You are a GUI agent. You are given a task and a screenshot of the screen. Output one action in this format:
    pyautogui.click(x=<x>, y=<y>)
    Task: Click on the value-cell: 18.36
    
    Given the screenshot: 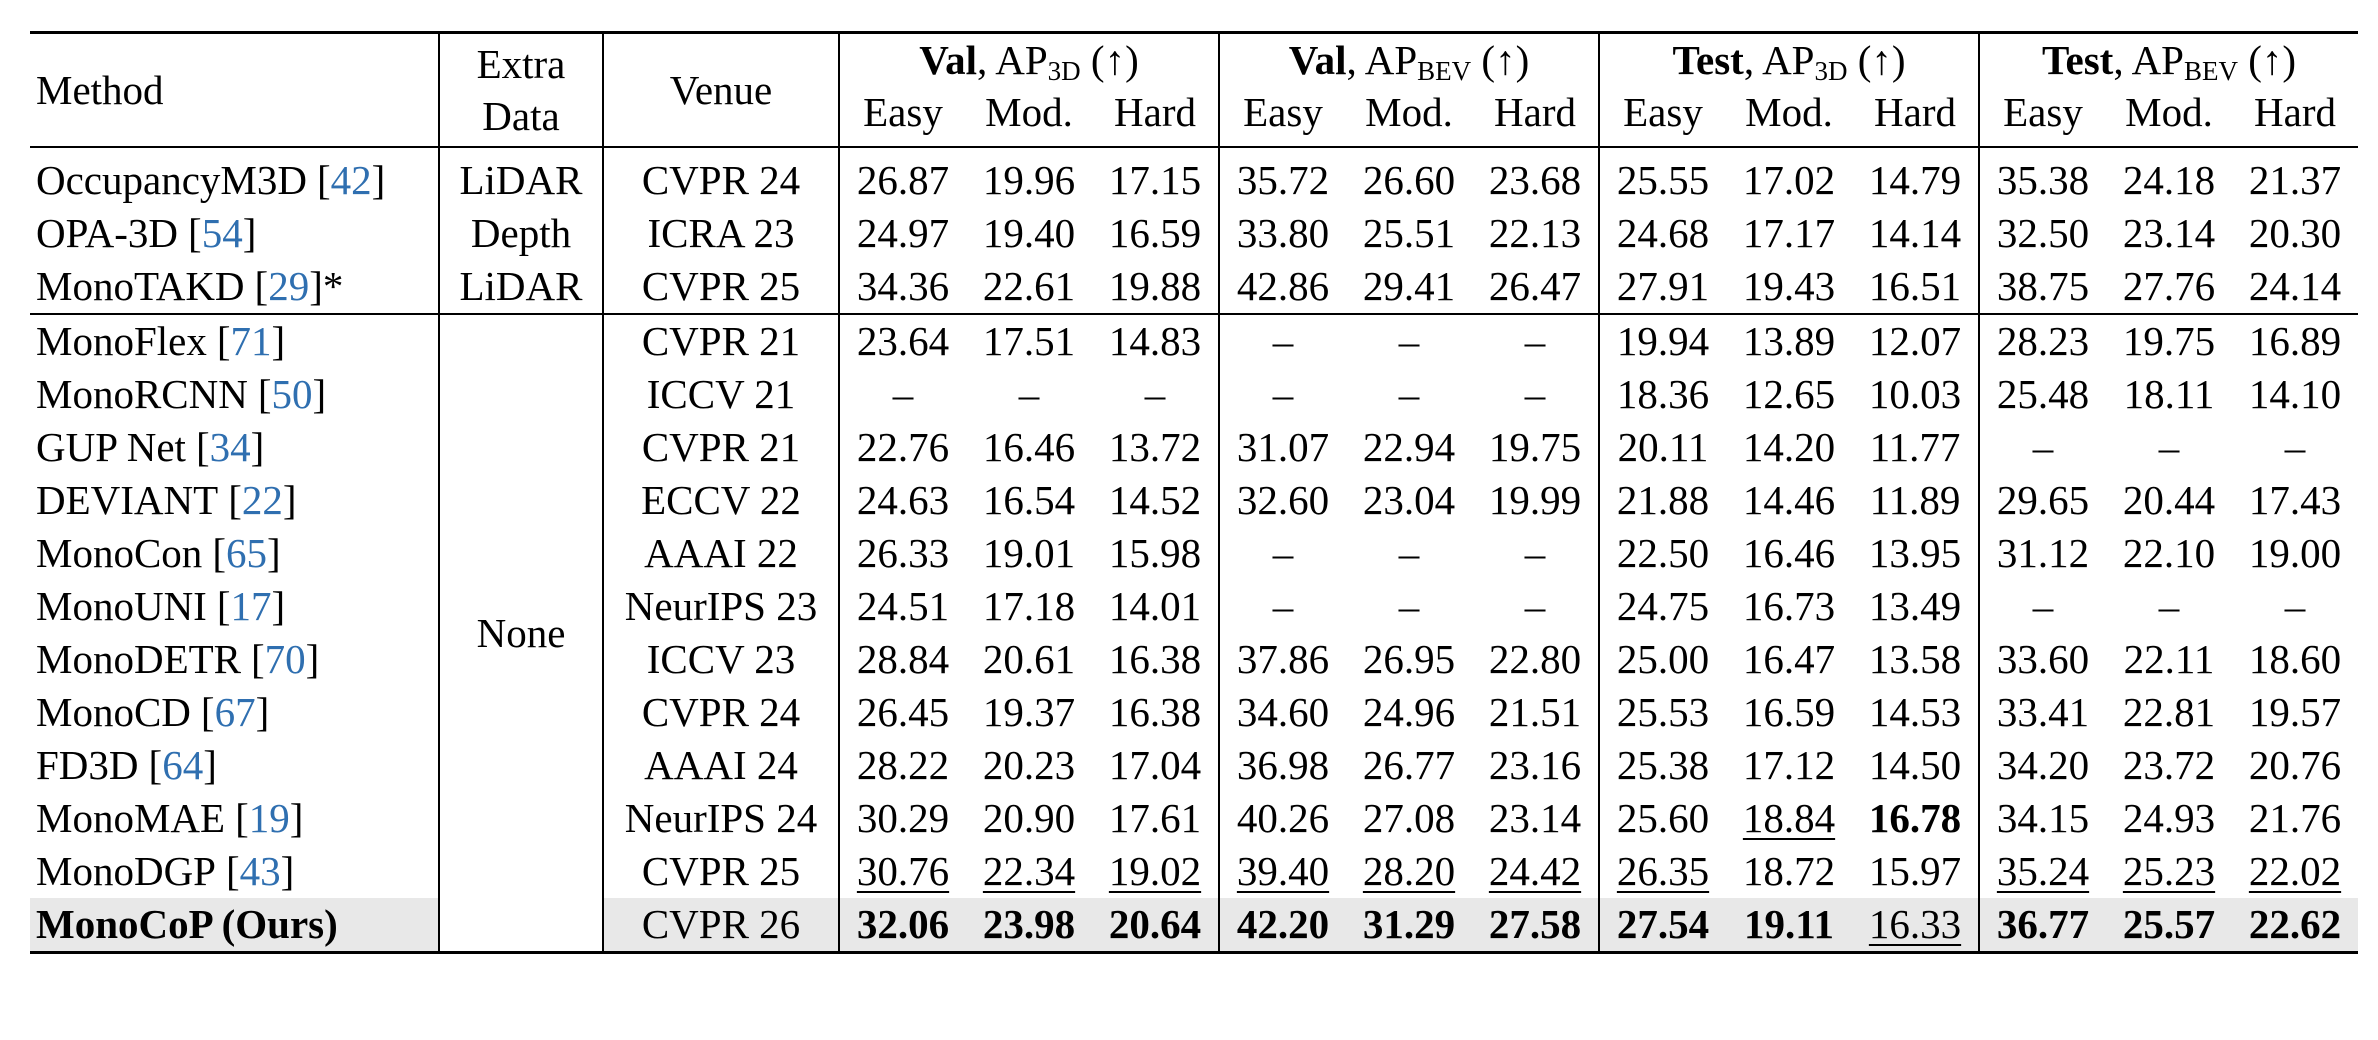 What is the action you would take?
    pyautogui.click(x=1662, y=394)
    